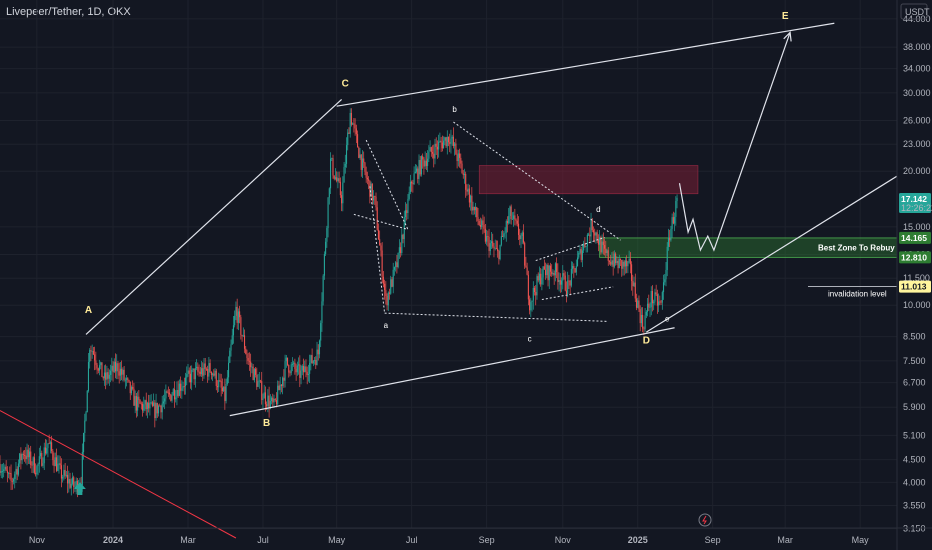 This screenshot has height=550, width=932. What do you see at coordinates (915, 257) in the screenshot?
I see `rebuy-bottom-price-box` at bounding box center [915, 257].